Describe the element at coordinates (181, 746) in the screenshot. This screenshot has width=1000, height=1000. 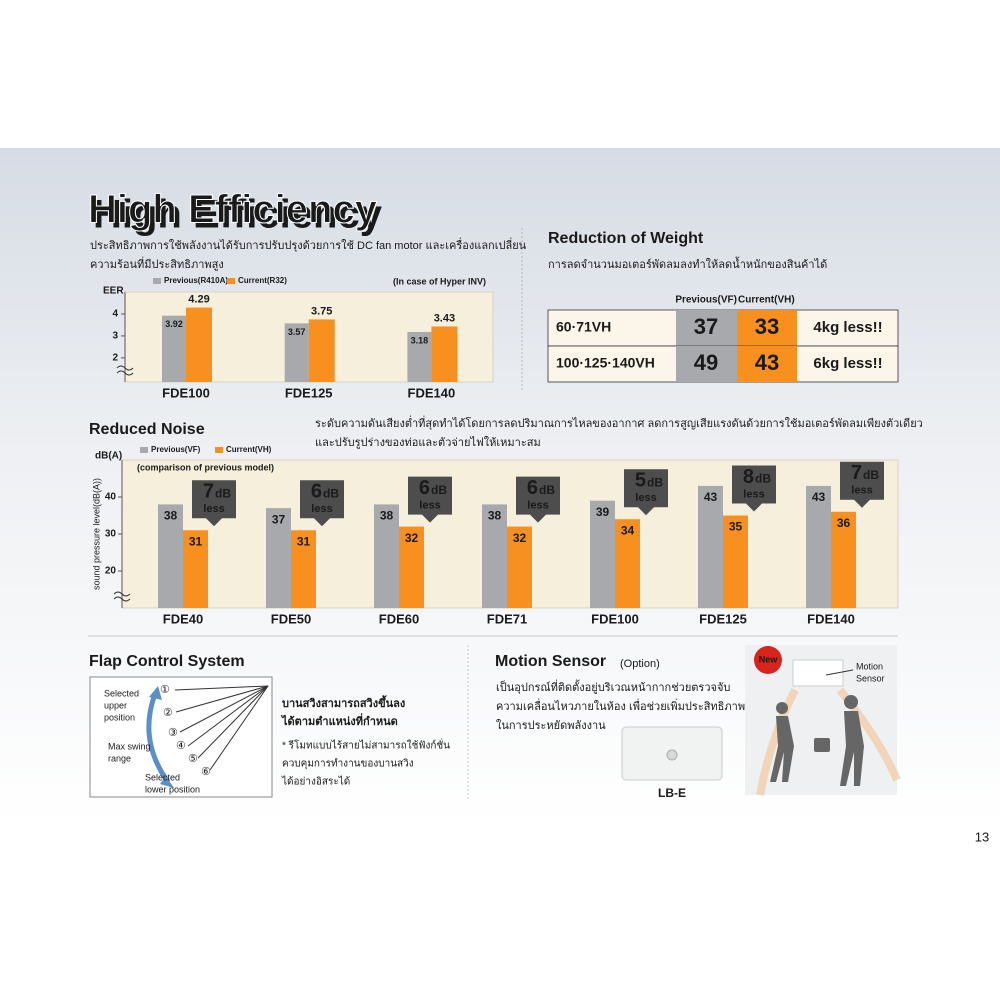
I see `position: ④` at that location.